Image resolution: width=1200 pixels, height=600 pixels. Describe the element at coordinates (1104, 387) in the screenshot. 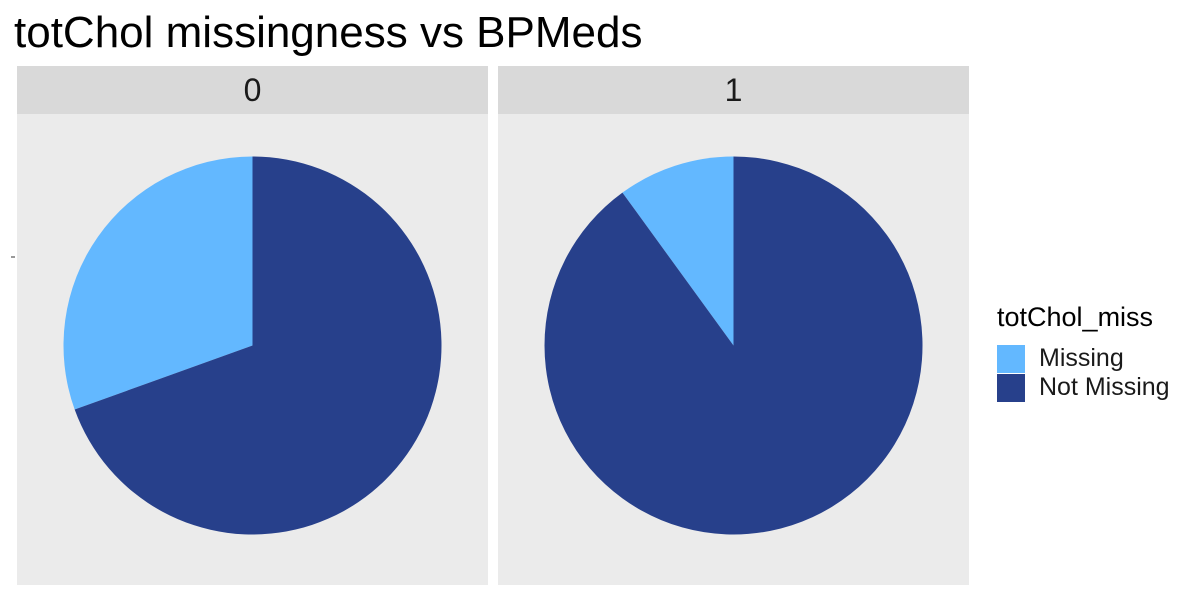

I see `legend-label-not-missing: Not Missing` at that location.